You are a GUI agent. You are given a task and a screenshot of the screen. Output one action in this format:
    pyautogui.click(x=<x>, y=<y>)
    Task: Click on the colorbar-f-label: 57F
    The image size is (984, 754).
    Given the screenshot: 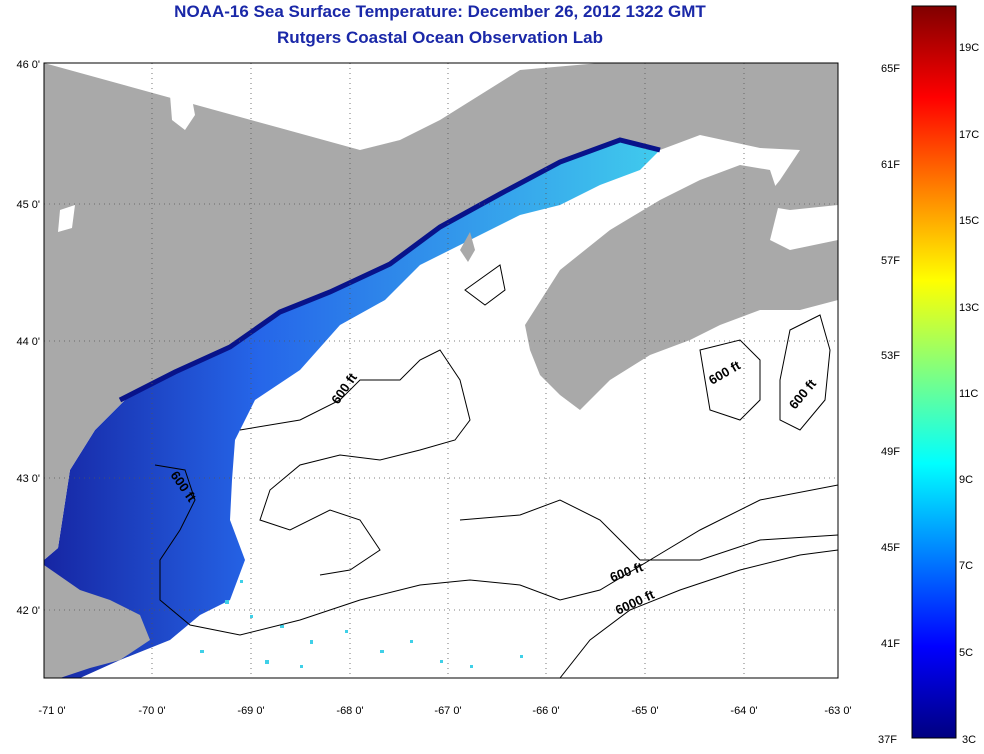 What is the action you would take?
    pyautogui.click(x=890, y=261)
    